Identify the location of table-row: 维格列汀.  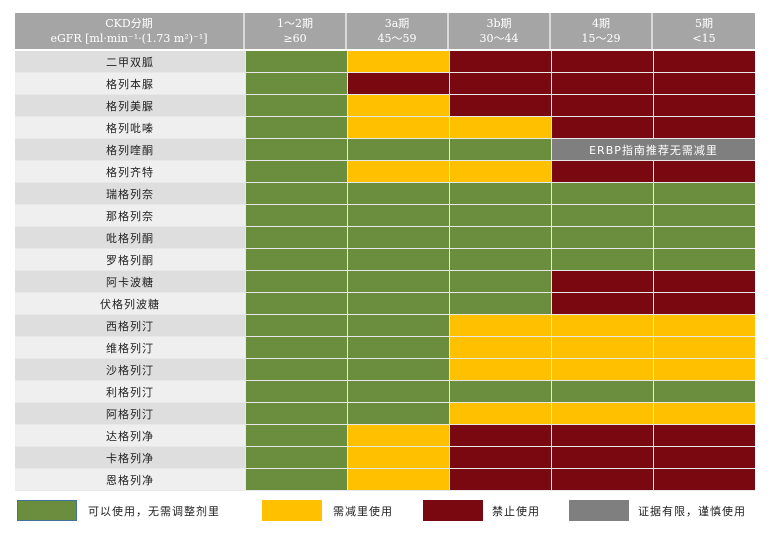
(385, 348).